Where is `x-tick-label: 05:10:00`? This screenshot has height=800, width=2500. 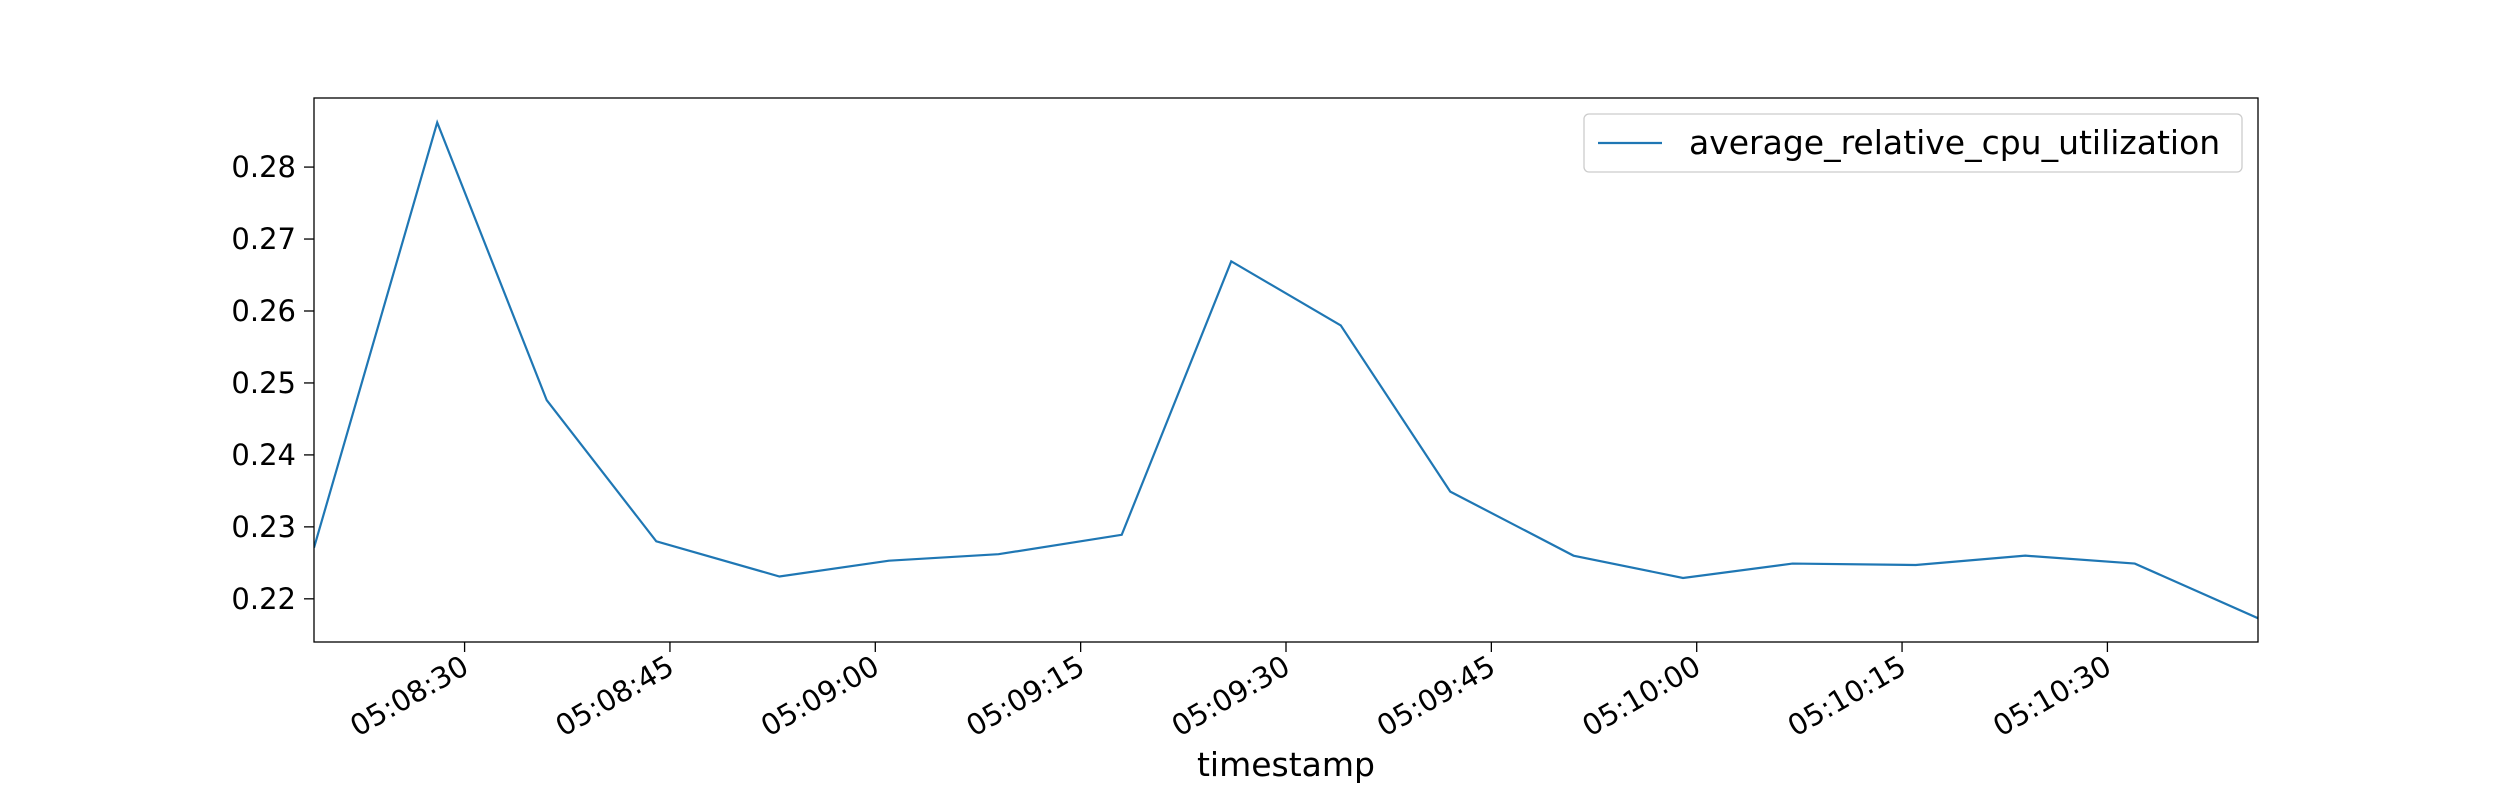 x-tick-label: 05:10:00 is located at coordinates (1641, 696).